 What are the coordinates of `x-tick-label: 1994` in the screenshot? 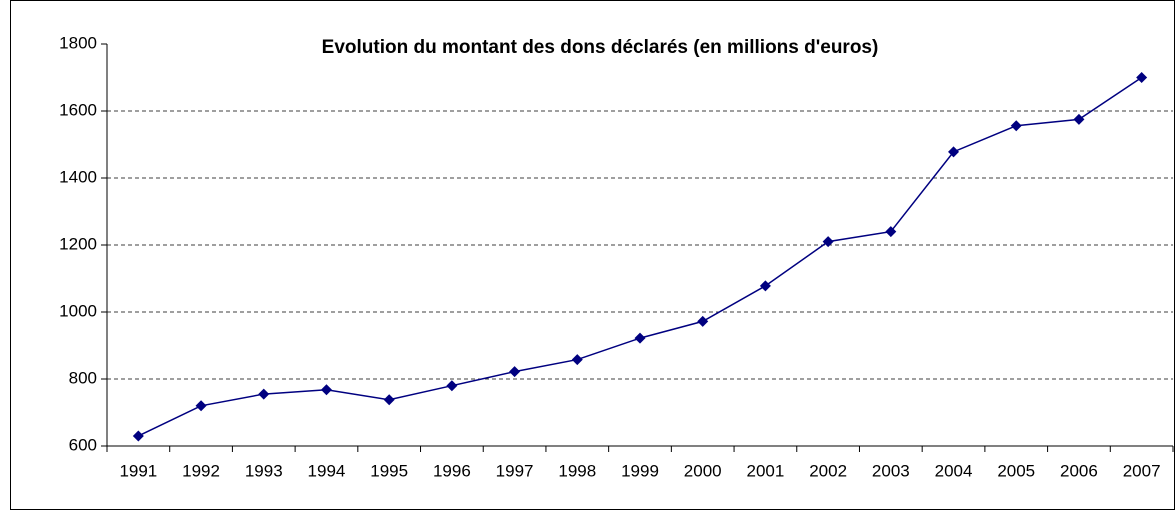 It's located at (327, 470).